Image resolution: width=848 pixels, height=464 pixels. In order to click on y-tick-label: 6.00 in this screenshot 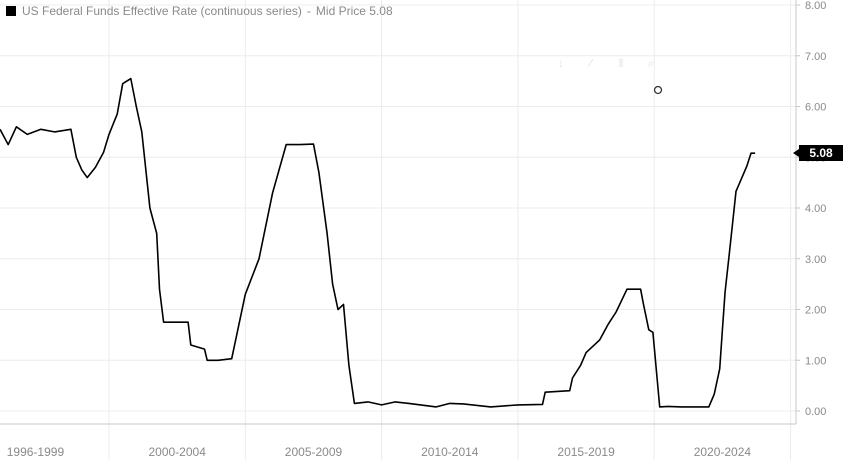, I will do `click(815, 108)`.